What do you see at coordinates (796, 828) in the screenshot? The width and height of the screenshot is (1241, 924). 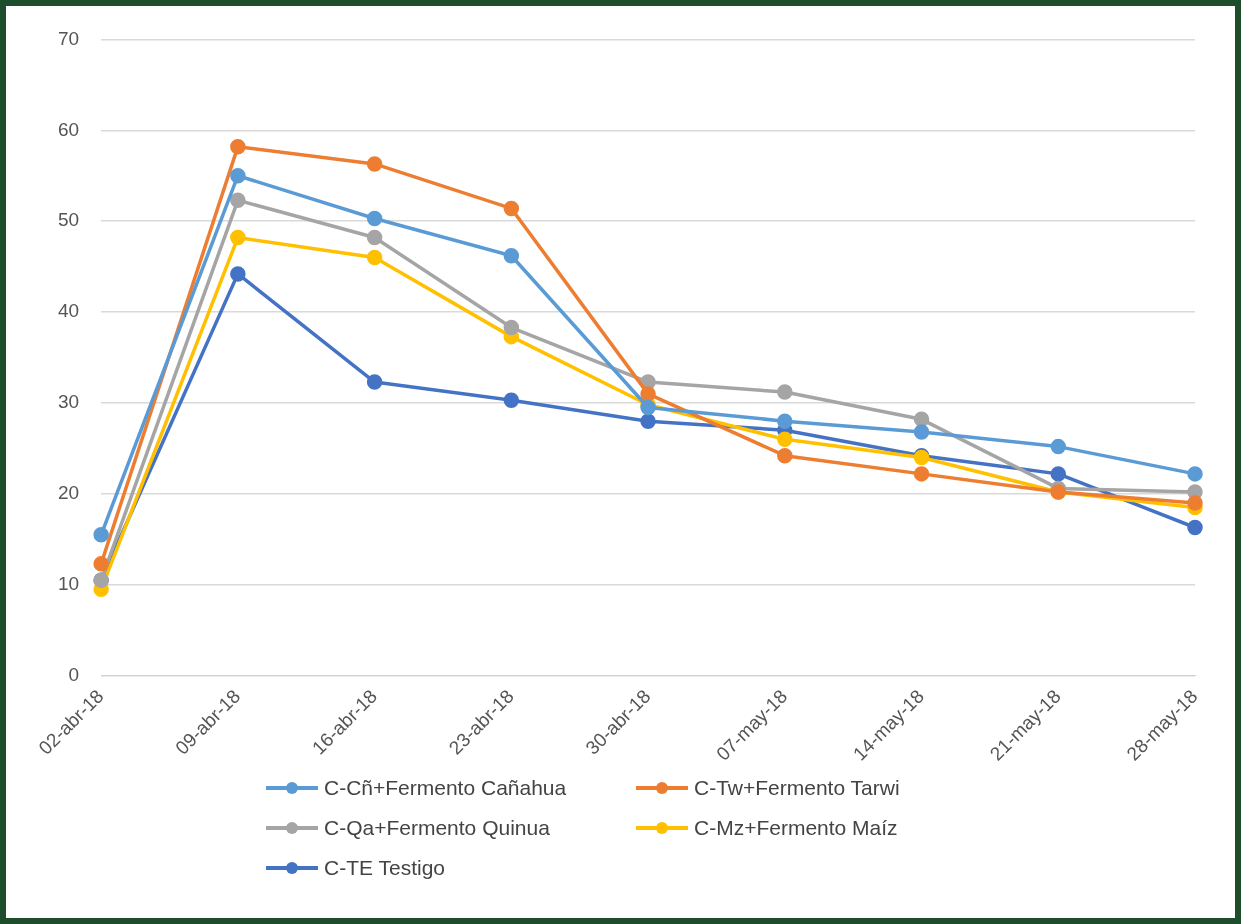 I see `legend-label: C-Mz+Fermento Maíz` at bounding box center [796, 828].